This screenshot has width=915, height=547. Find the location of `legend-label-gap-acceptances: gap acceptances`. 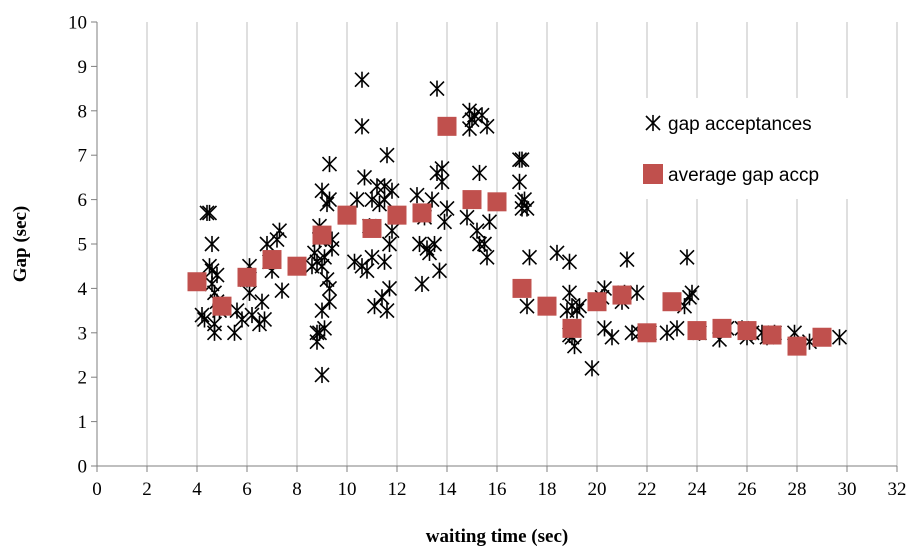

legend-label-gap-acceptances: gap acceptances is located at coordinates (740, 124).